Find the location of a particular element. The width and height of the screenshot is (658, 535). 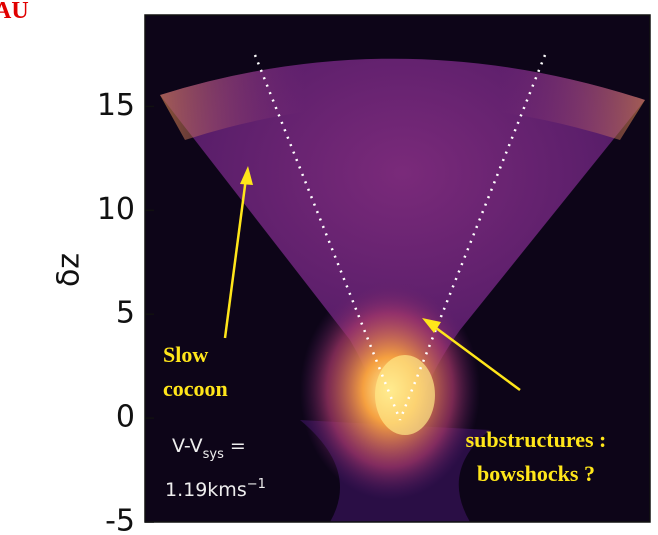

velocity-label: V-Vsys = is located at coordinates (209, 448).